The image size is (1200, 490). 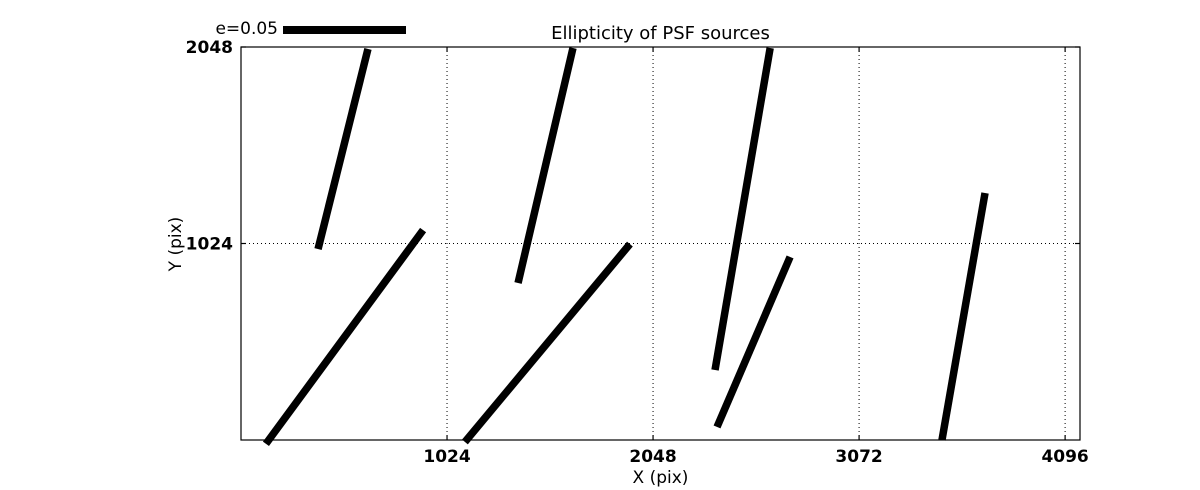 What do you see at coordinates (209, 245) in the screenshot?
I see `y-tick-label: 1024` at bounding box center [209, 245].